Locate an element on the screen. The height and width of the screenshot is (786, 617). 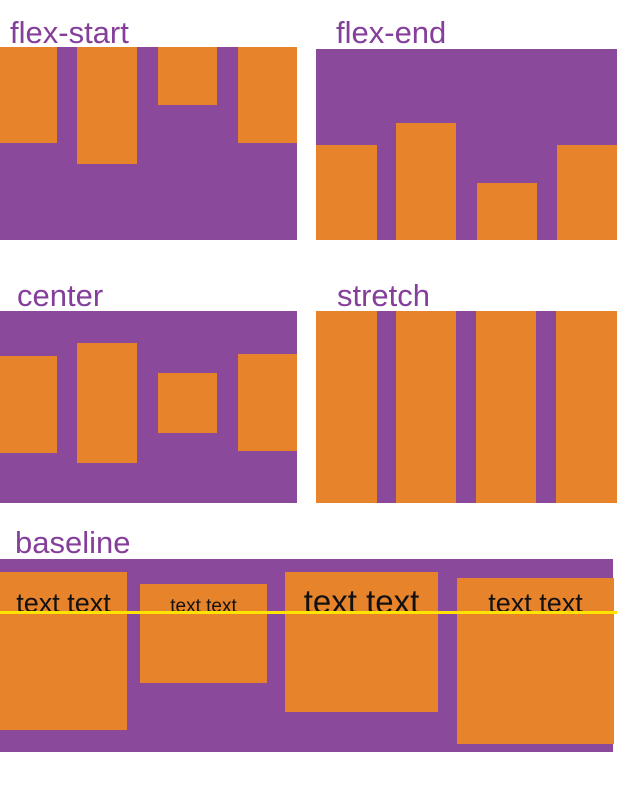
center-container is located at coordinates (148, 407).